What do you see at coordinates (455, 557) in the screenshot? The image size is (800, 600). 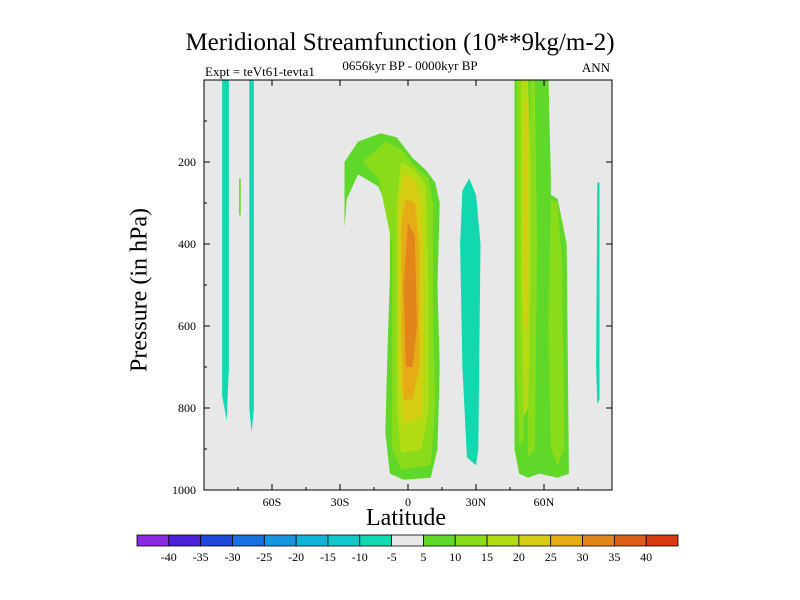 I see `colorbar-label: 10` at bounding box center [455, 557].